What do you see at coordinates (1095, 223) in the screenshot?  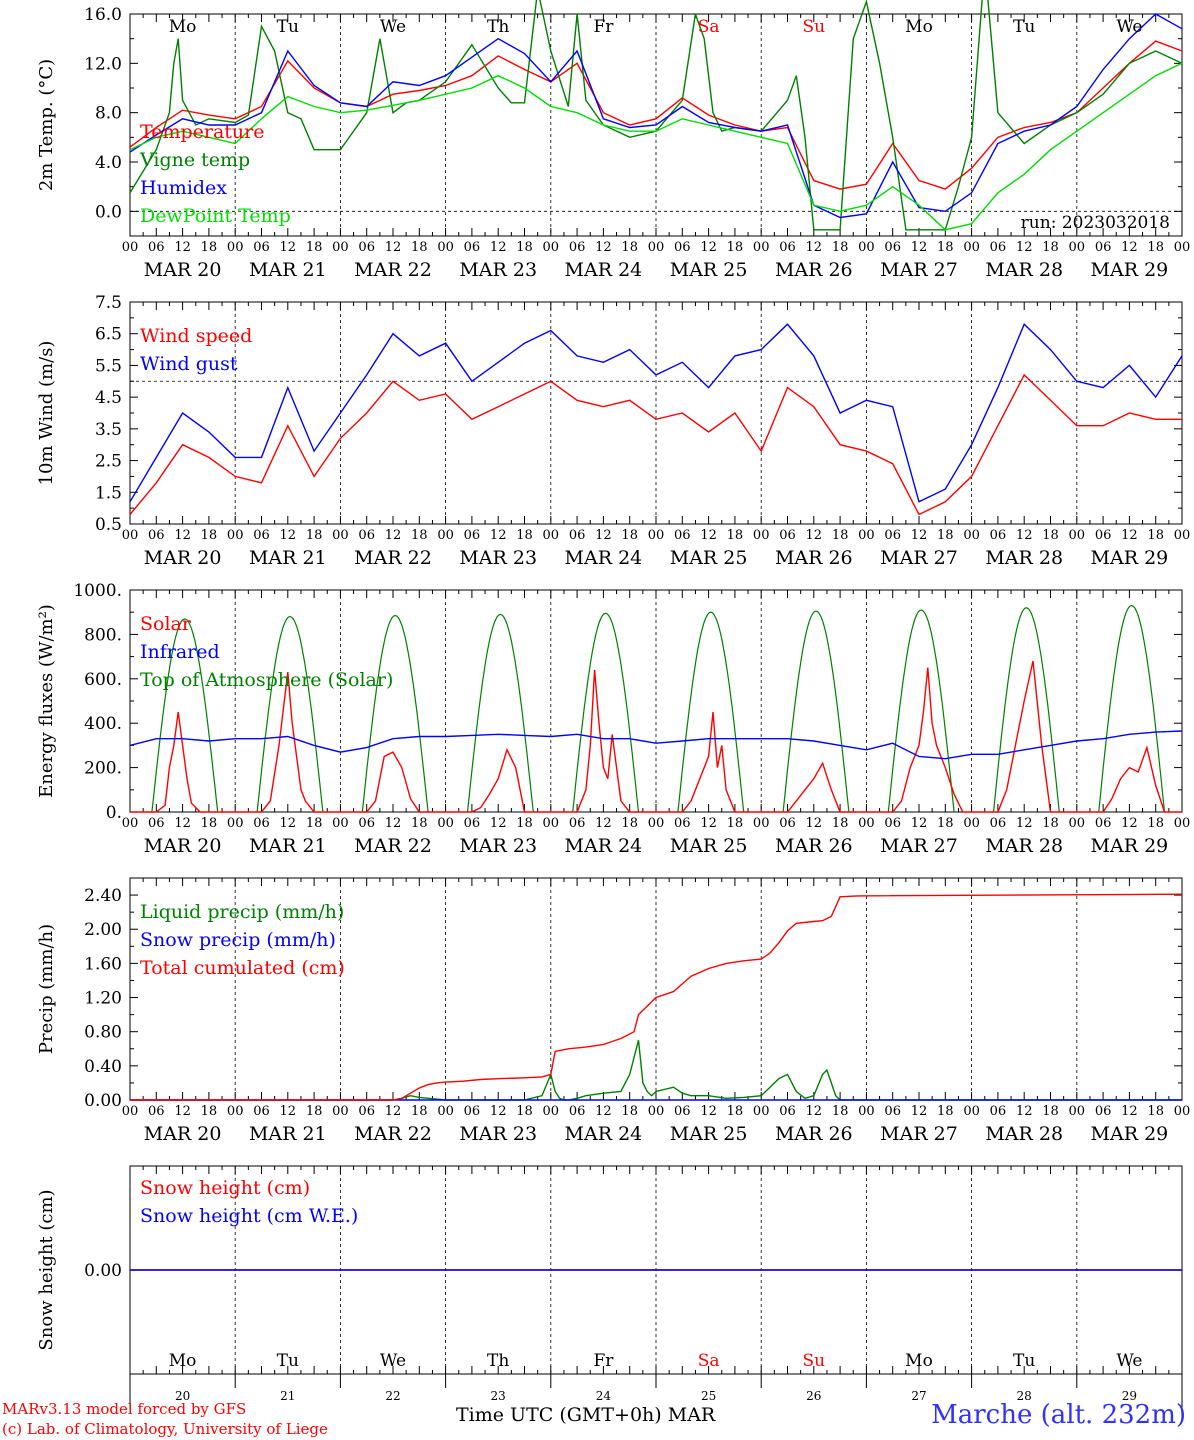 I see `run-label: run: 2023032018` at bounding box center [1095, 223].